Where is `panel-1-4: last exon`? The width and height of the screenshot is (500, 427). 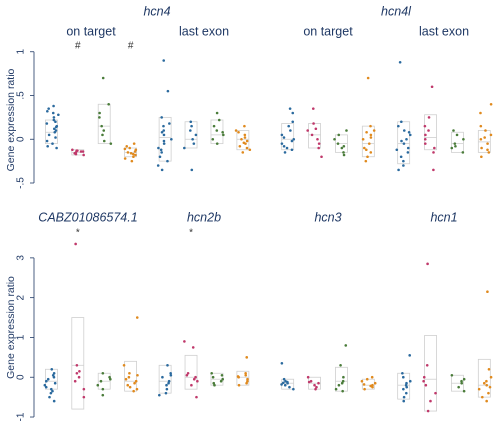 panel-1-4: last exon is located at coordinates (444, 98).